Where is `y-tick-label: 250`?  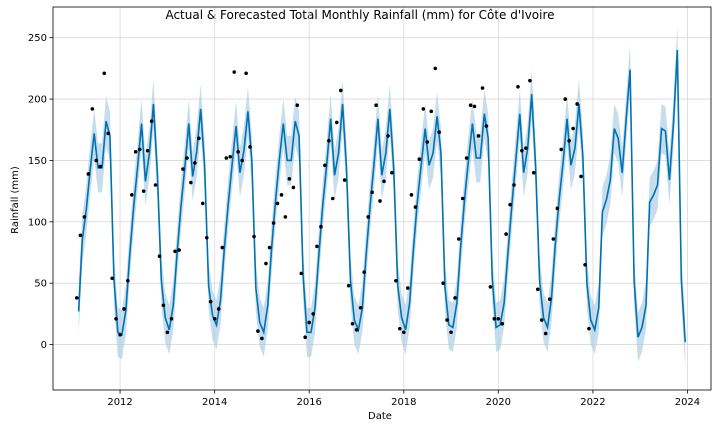
y-tick-label: 250 is located at coordinates (37, 38).